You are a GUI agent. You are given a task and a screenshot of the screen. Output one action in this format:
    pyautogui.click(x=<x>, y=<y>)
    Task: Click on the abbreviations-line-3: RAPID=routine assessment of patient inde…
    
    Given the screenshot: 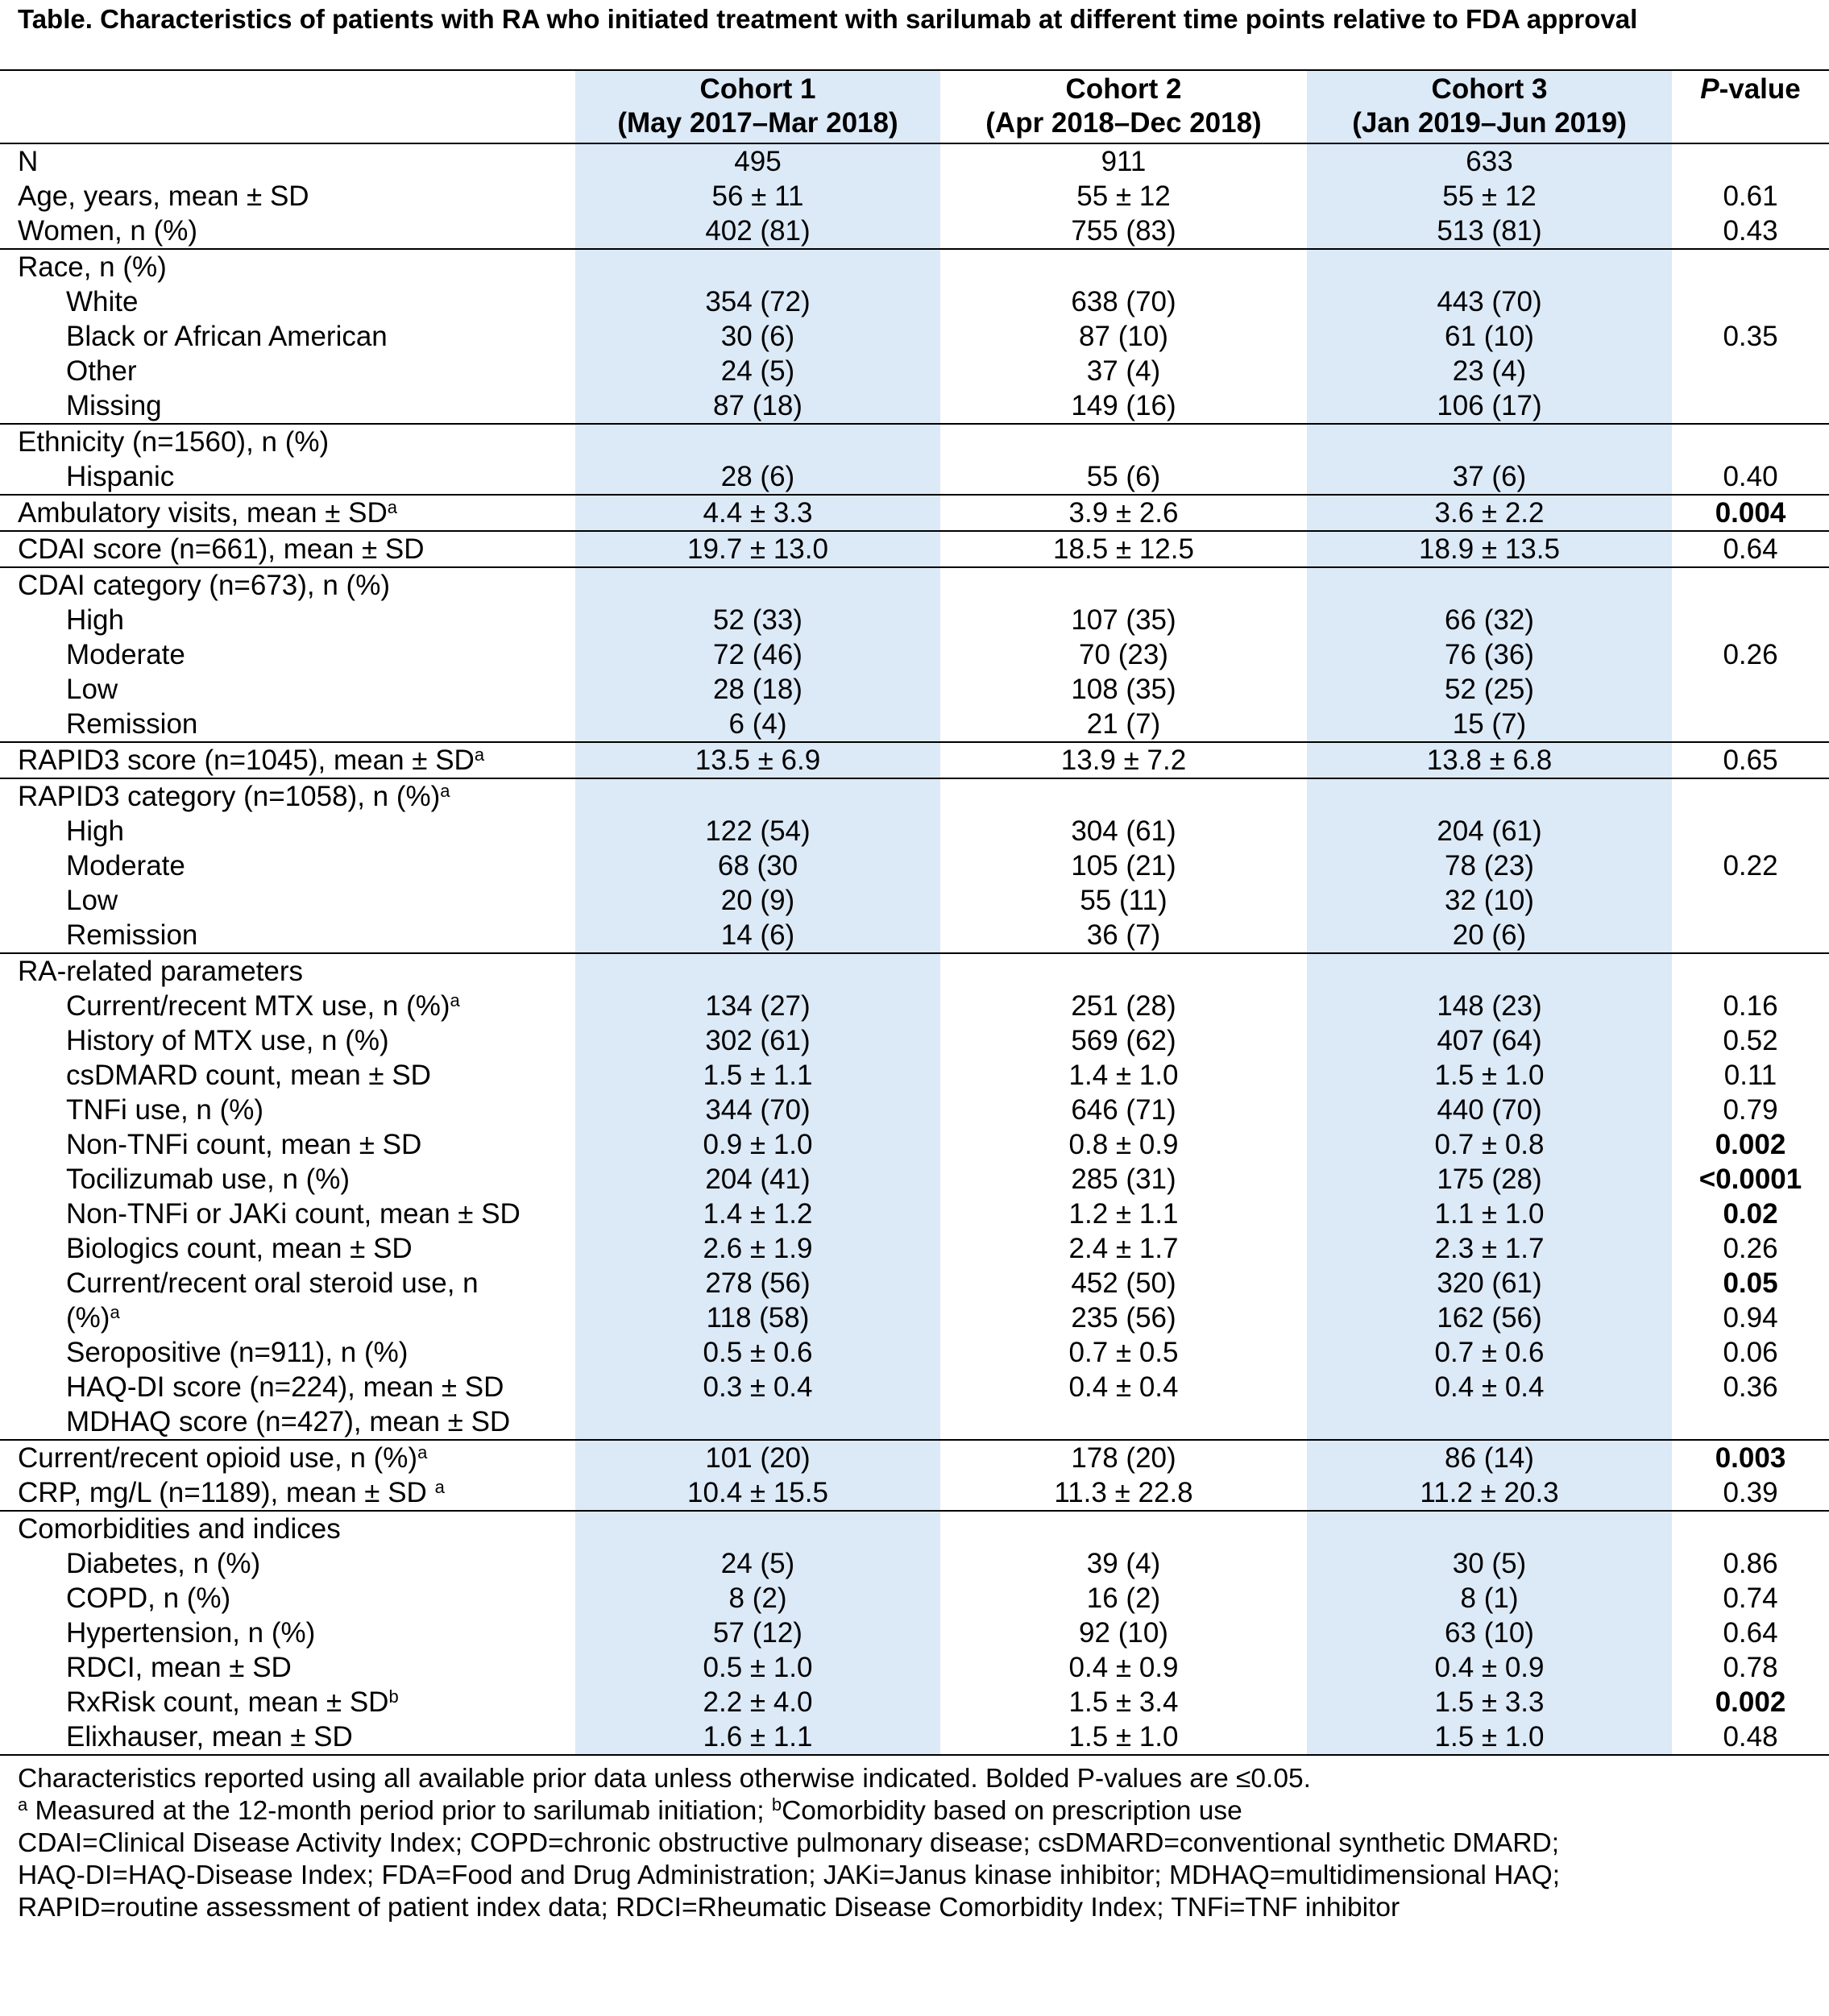 What is the action you would take?
    pyautogui.click(x=709, y=1908)
    